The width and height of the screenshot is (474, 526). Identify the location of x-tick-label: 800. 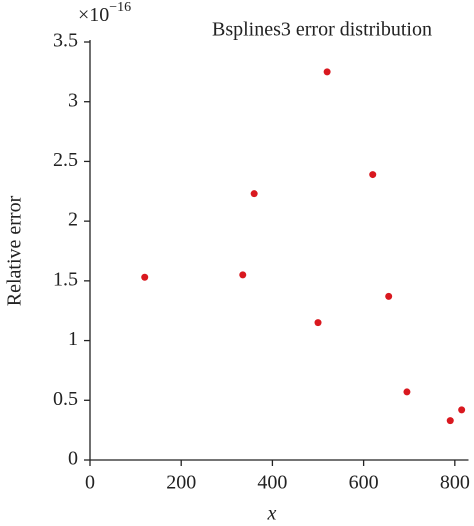
(455, 483).